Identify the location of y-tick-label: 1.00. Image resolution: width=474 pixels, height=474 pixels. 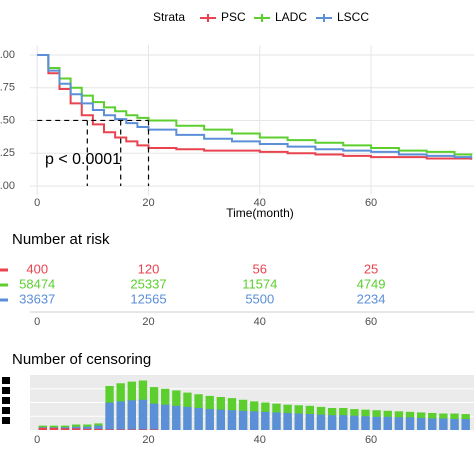
(7, 55).